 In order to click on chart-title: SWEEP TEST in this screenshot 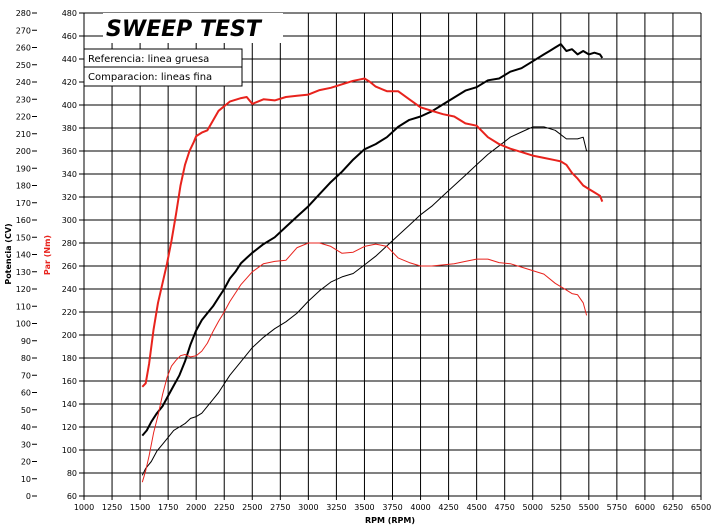, I will do `click(184, 29)`.